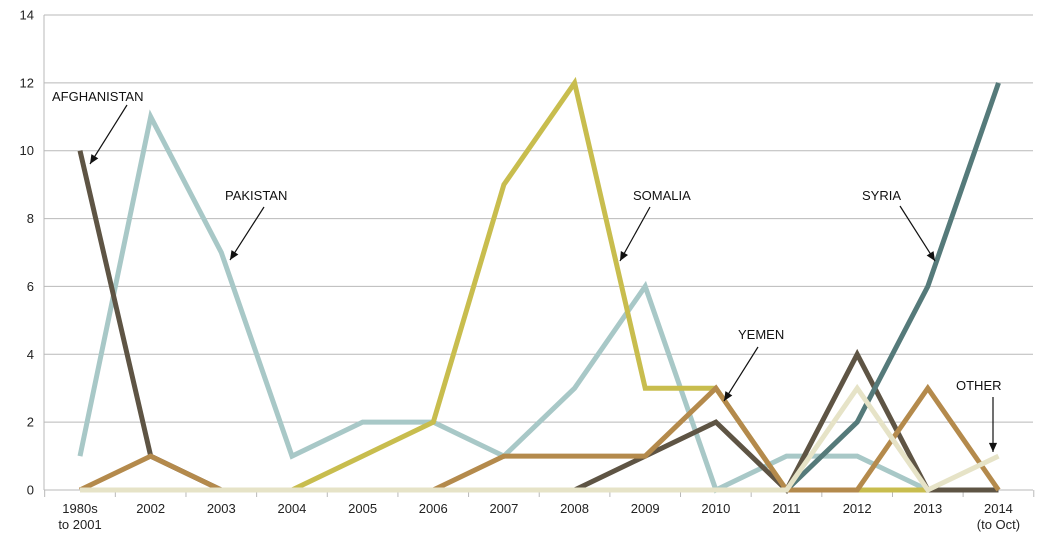 The width and height of the screenshot is (1048, 548). Describe the element at coordinates (917, 233) in the screenshot. I see `annotation-arrow-syria` at that location.